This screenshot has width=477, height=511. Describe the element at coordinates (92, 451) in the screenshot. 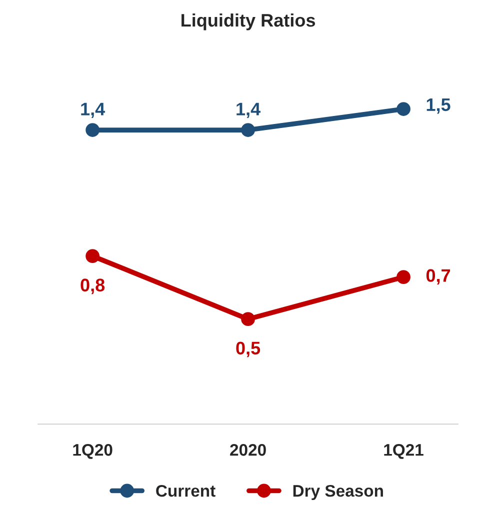

I see `x-tick-label: 1Q20` at that location.